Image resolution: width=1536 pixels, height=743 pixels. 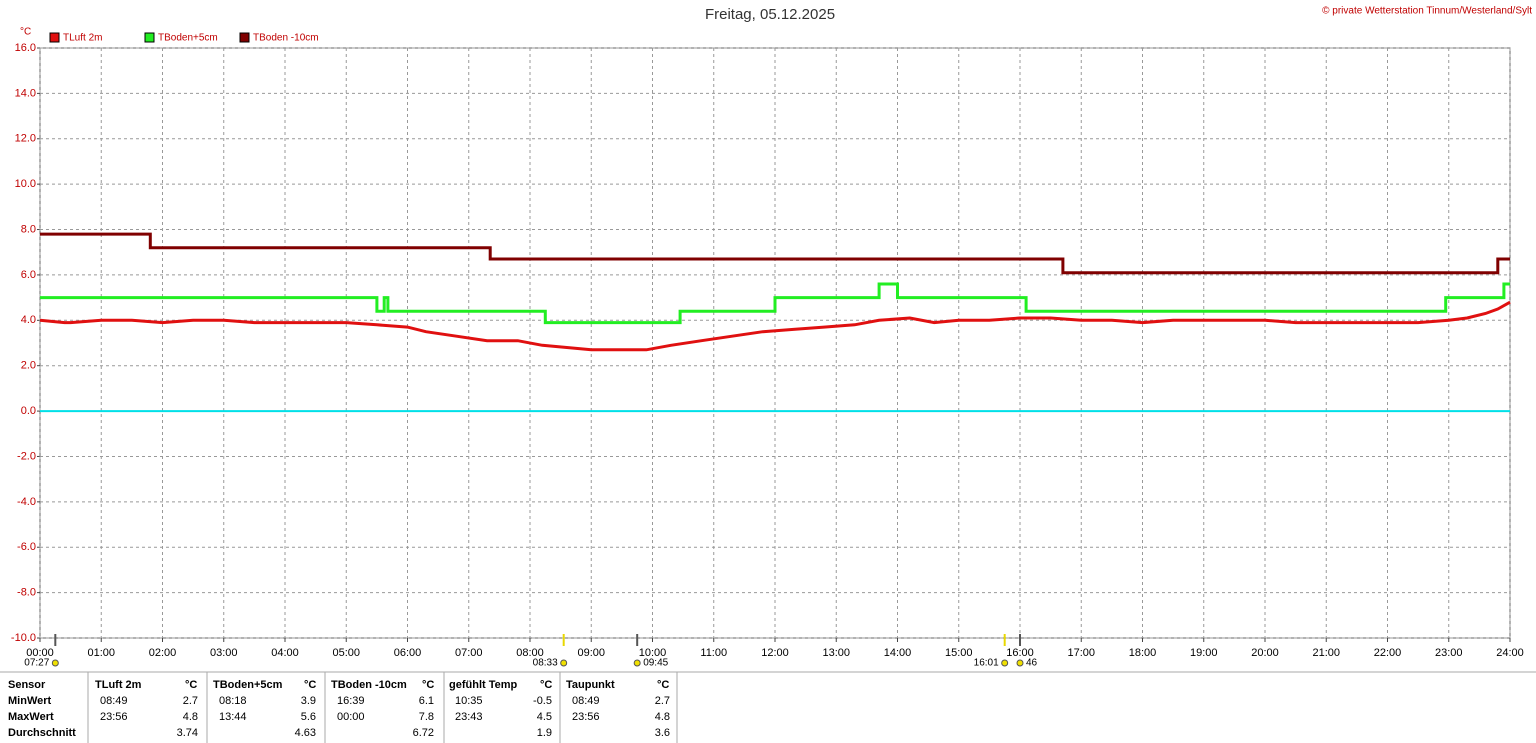 What do you see at coordinates (770, 14) in the screenshot?
I see `chart-title: Freitag, 05.12.2025` at bounding box center [770, 14].